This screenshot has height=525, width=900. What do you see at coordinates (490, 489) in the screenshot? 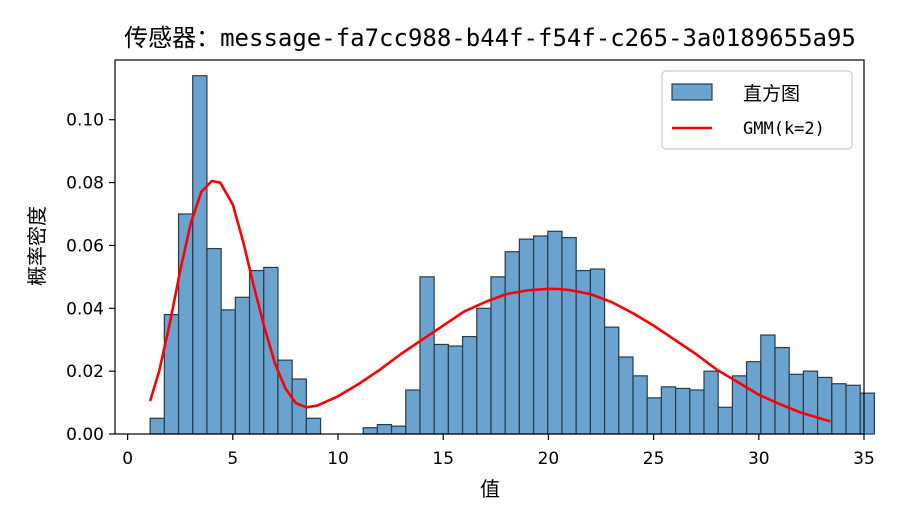
I see `x-axis-label: 值` at bounding box center [490, 489].